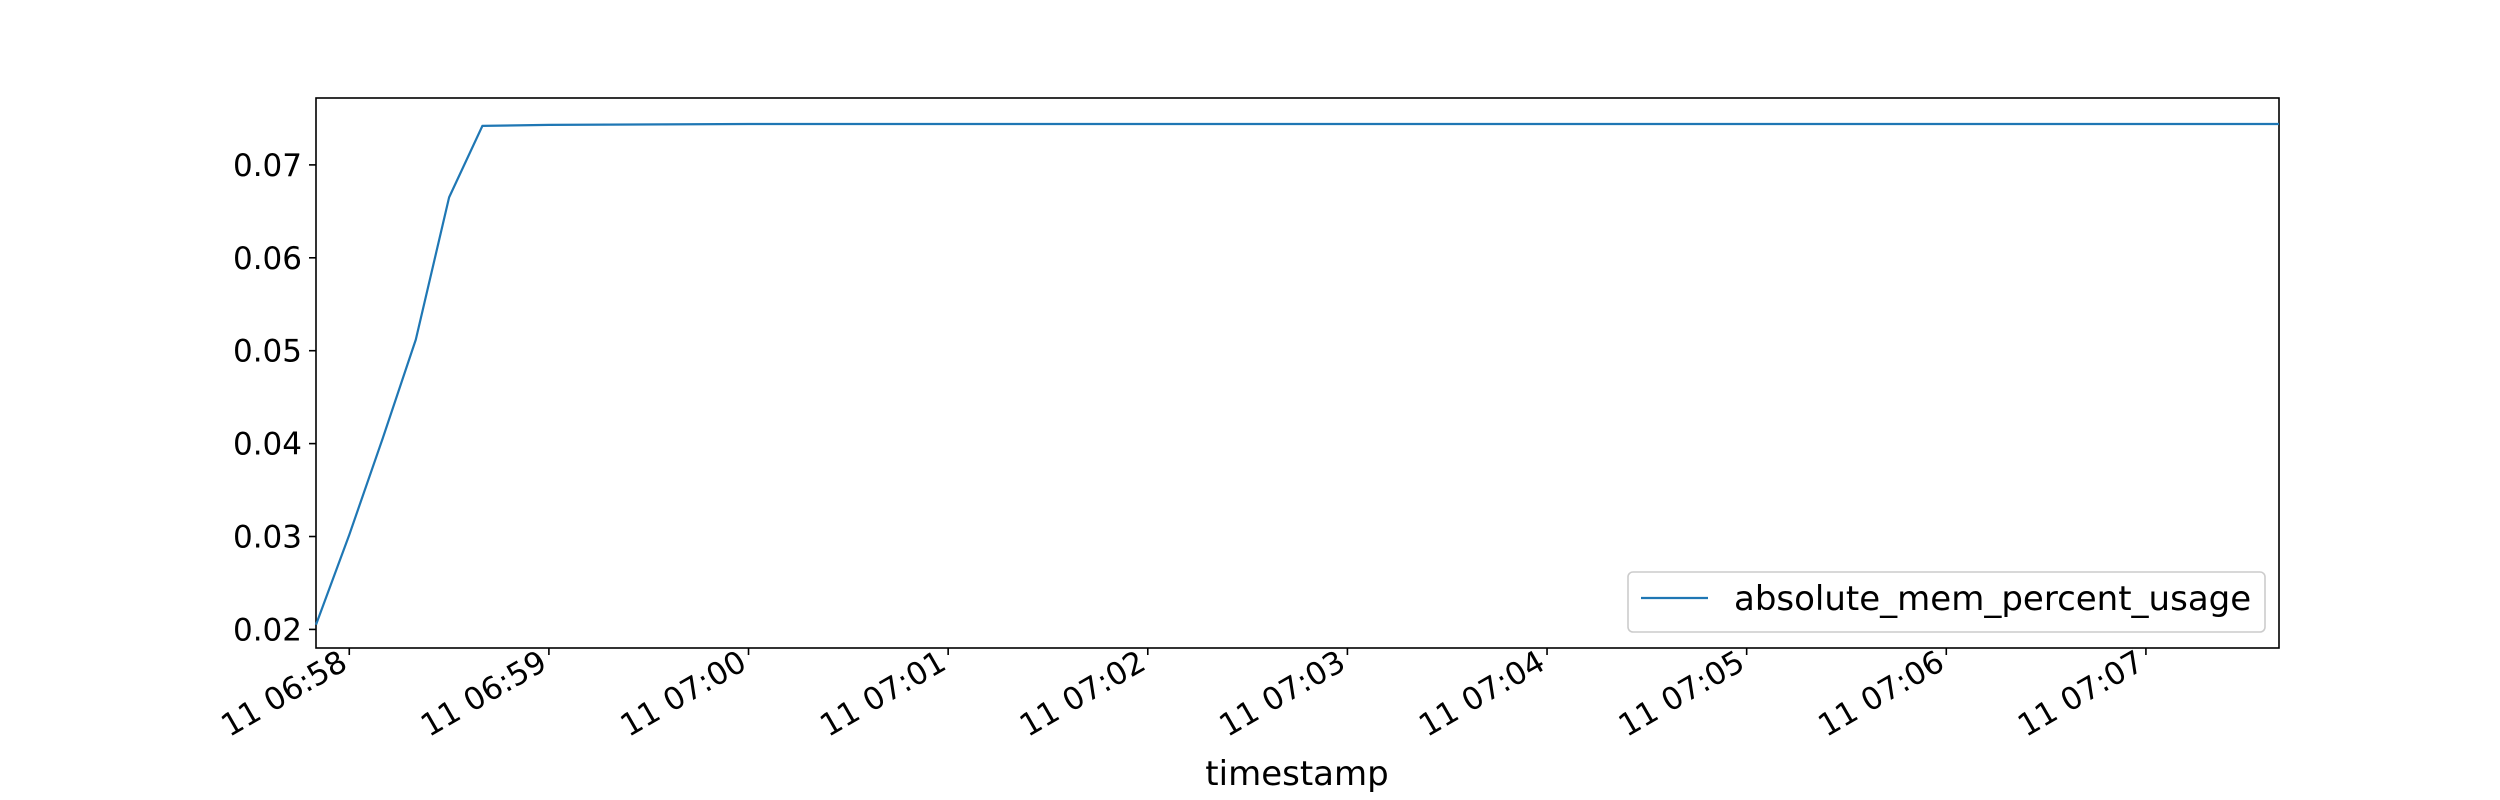  I want to click on y-tick-label: 0.06, so click(267, 259).